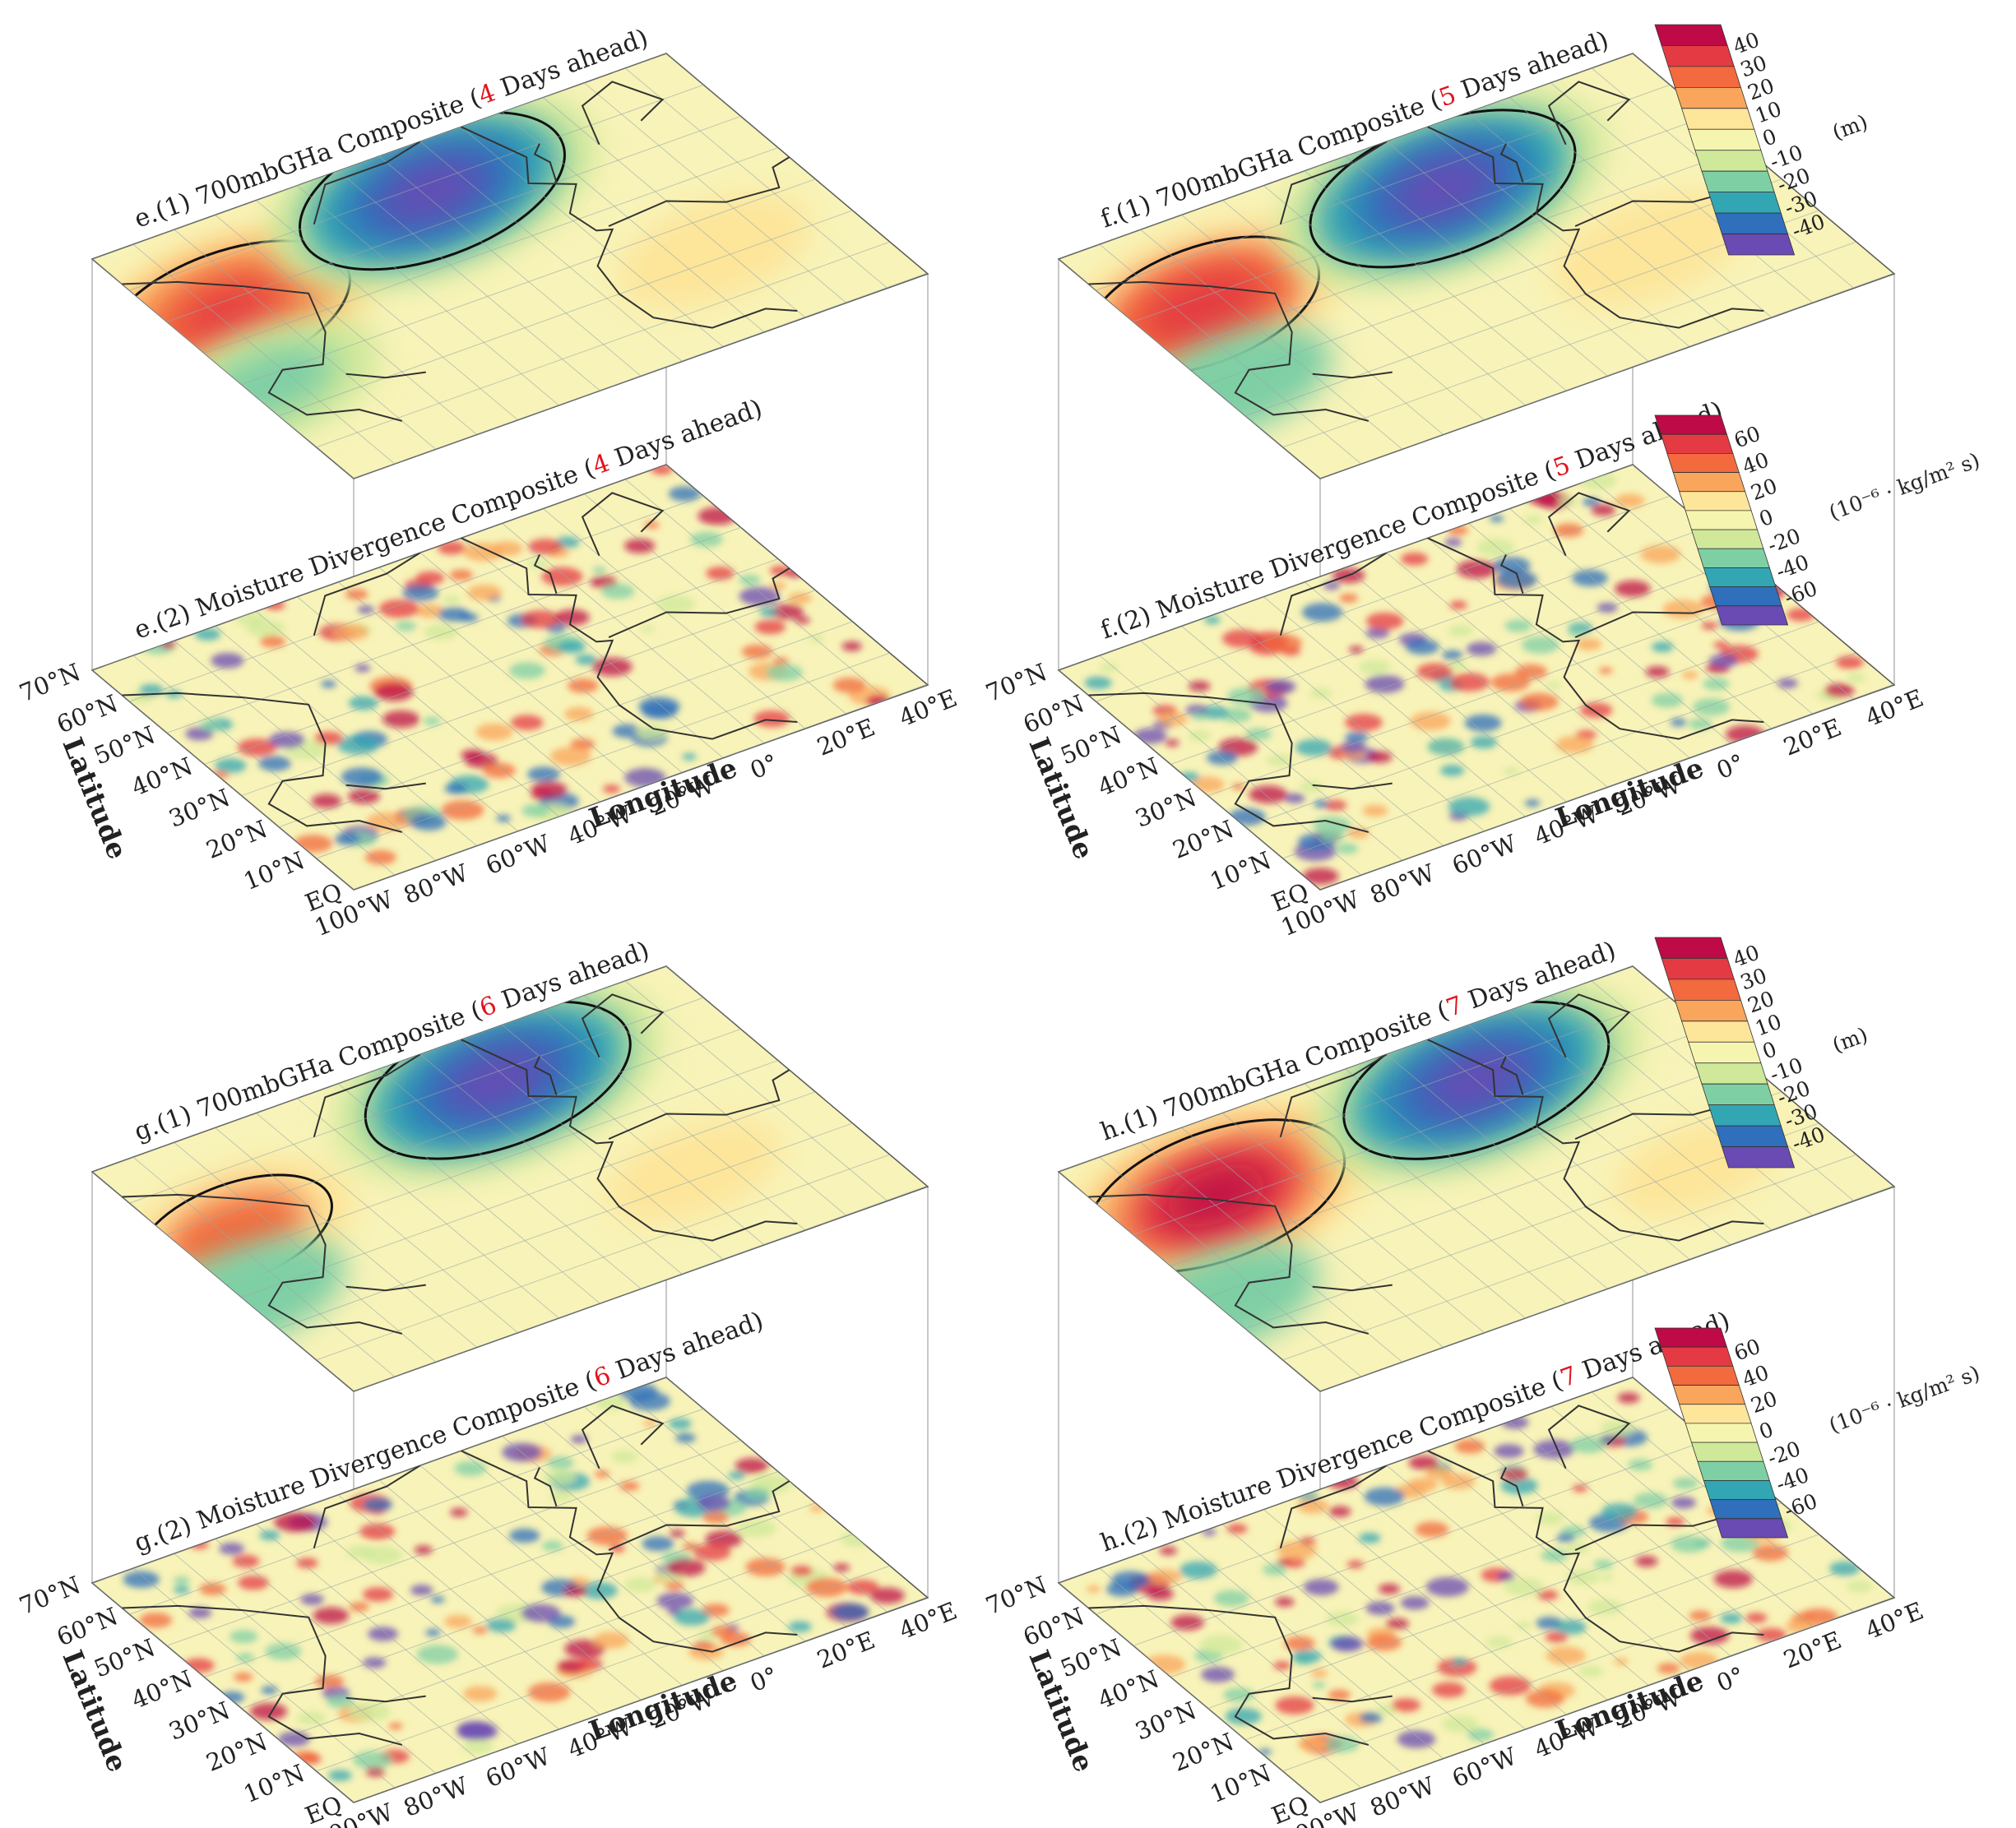  Describe the element at coordinates (1747, 1349) in the screenshot. I see `colorbar-tick: 60` at that location.